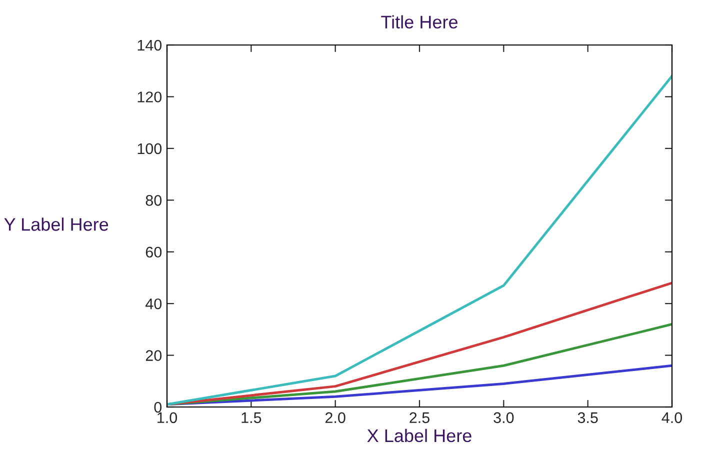 This screenshot has height=449, width=704. I want to click on y-tick-label: 40, so click(154, 304).